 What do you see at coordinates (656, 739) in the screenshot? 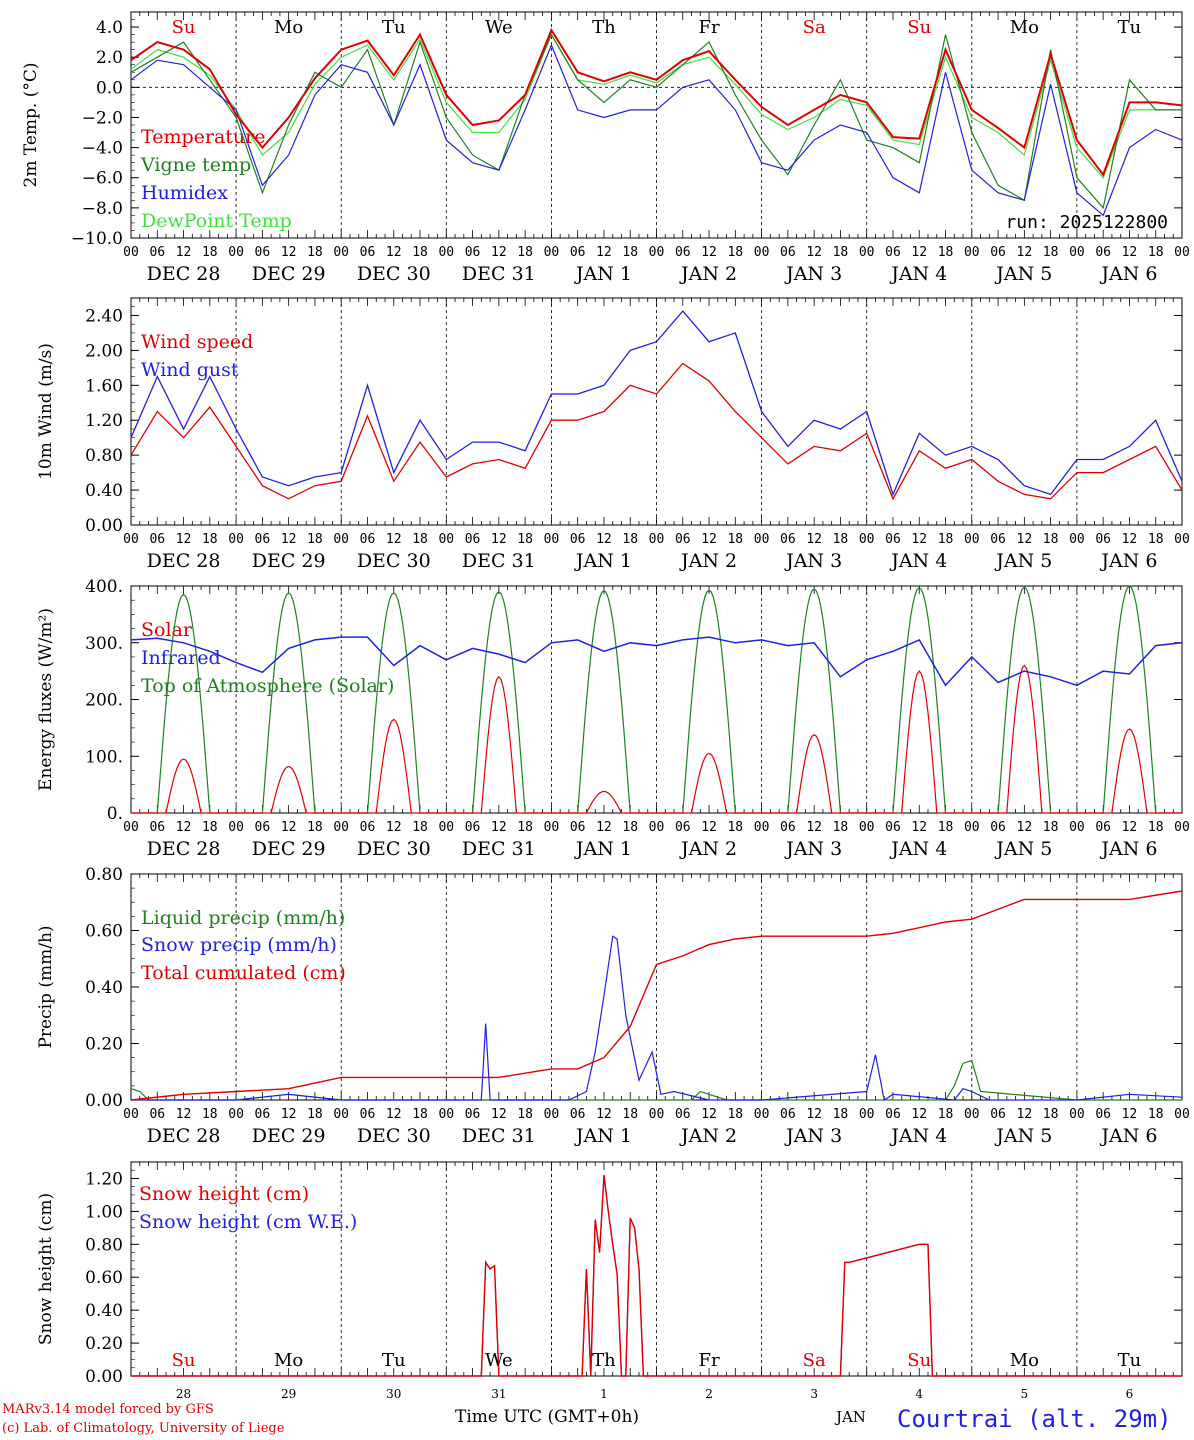
I see `solar-series` at bounding box center [656, 739].